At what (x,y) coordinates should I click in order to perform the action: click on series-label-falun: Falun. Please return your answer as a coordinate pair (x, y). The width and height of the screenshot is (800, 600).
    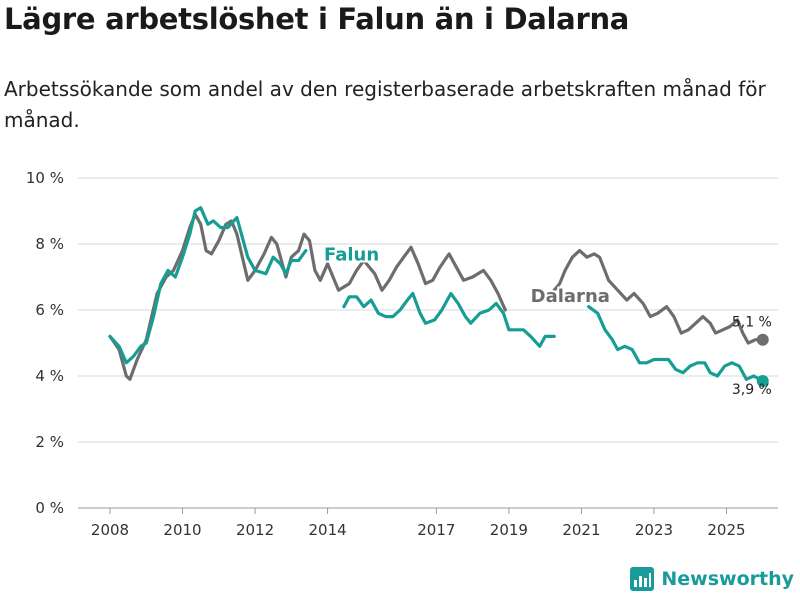
    Looking at the image, I should click on (351, 255).